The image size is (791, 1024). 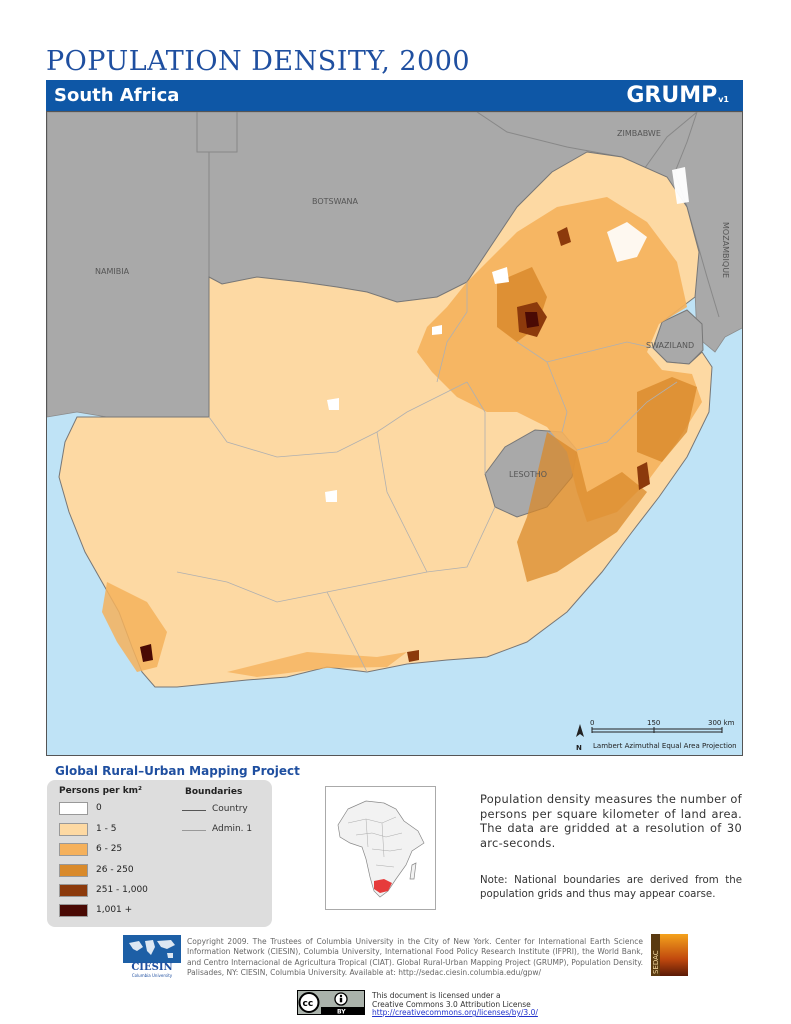 What do you see at coordinates (230, 809) in the screenshot?
I see `legend-boundary-label: Country` at bounding box center [230, 809].